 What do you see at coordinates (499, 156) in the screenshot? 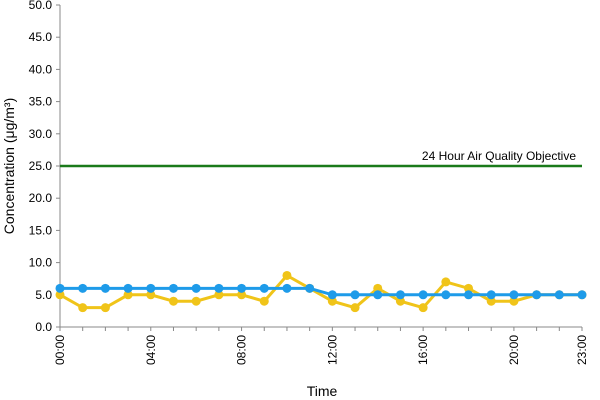
I see `reference-label: 24 Hour Air Quality Objective` at bounding box center [499, 156].